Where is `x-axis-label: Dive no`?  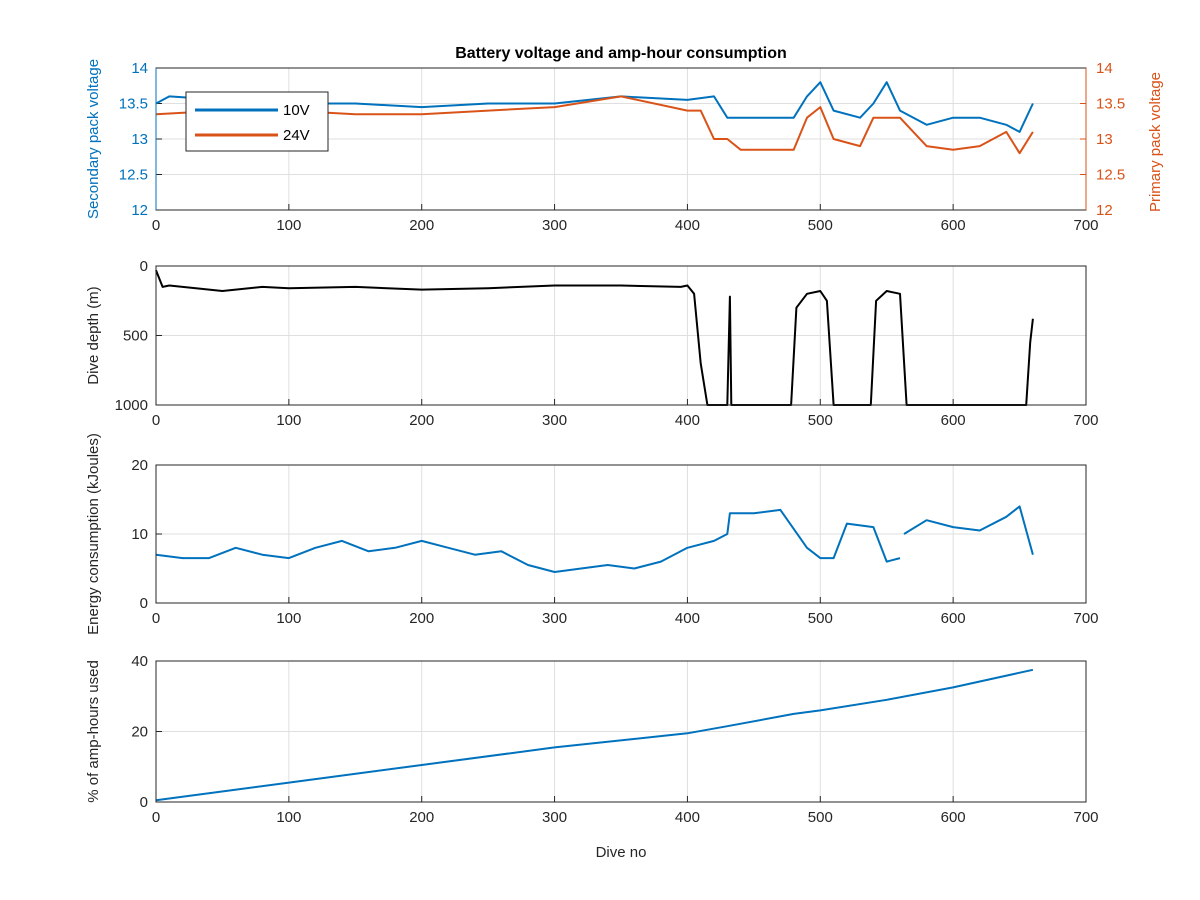
x-axis-label: Dive no is located at coordinates (621, 852).